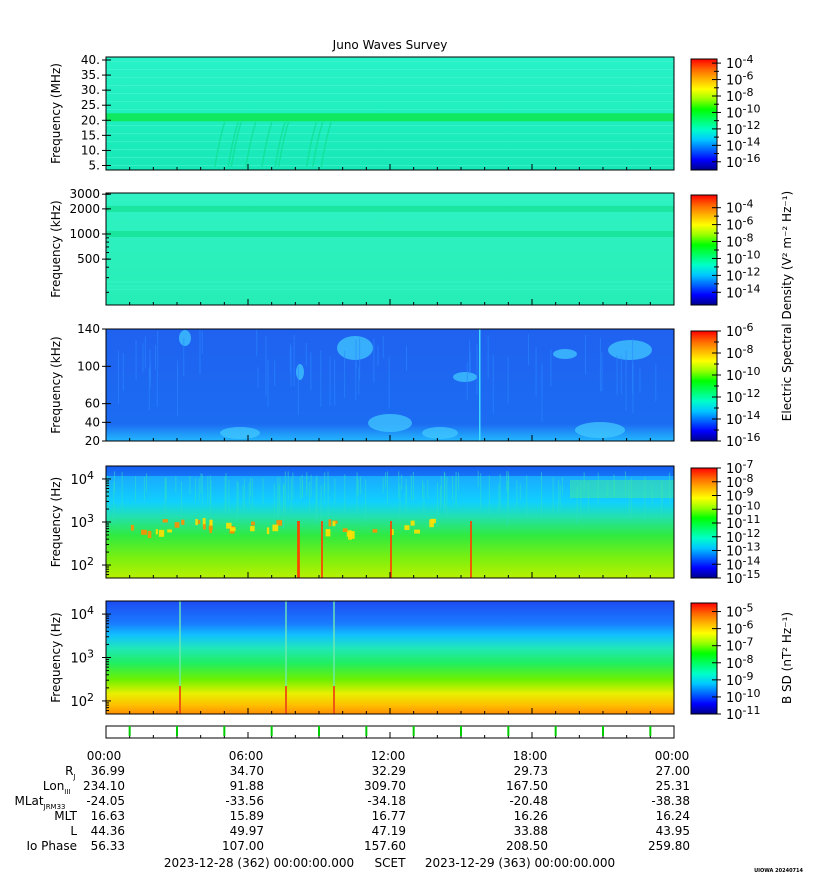 This screenshot has height=880, width=815. I want to click on ephemeris-row: MLatJRM33 -24.05 -33.56 -34.18 -20.48 -38.38, so click(352, 802).